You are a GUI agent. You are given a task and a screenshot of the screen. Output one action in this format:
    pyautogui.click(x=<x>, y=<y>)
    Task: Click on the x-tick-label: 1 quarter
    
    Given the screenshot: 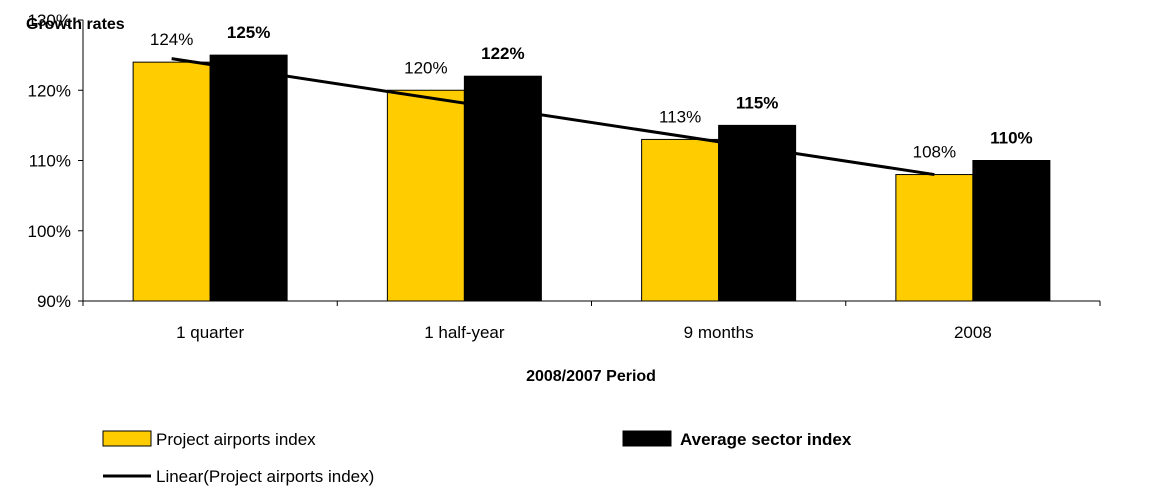 What is the action you would take?
    pyautogui.click(x=210, y=332)
    